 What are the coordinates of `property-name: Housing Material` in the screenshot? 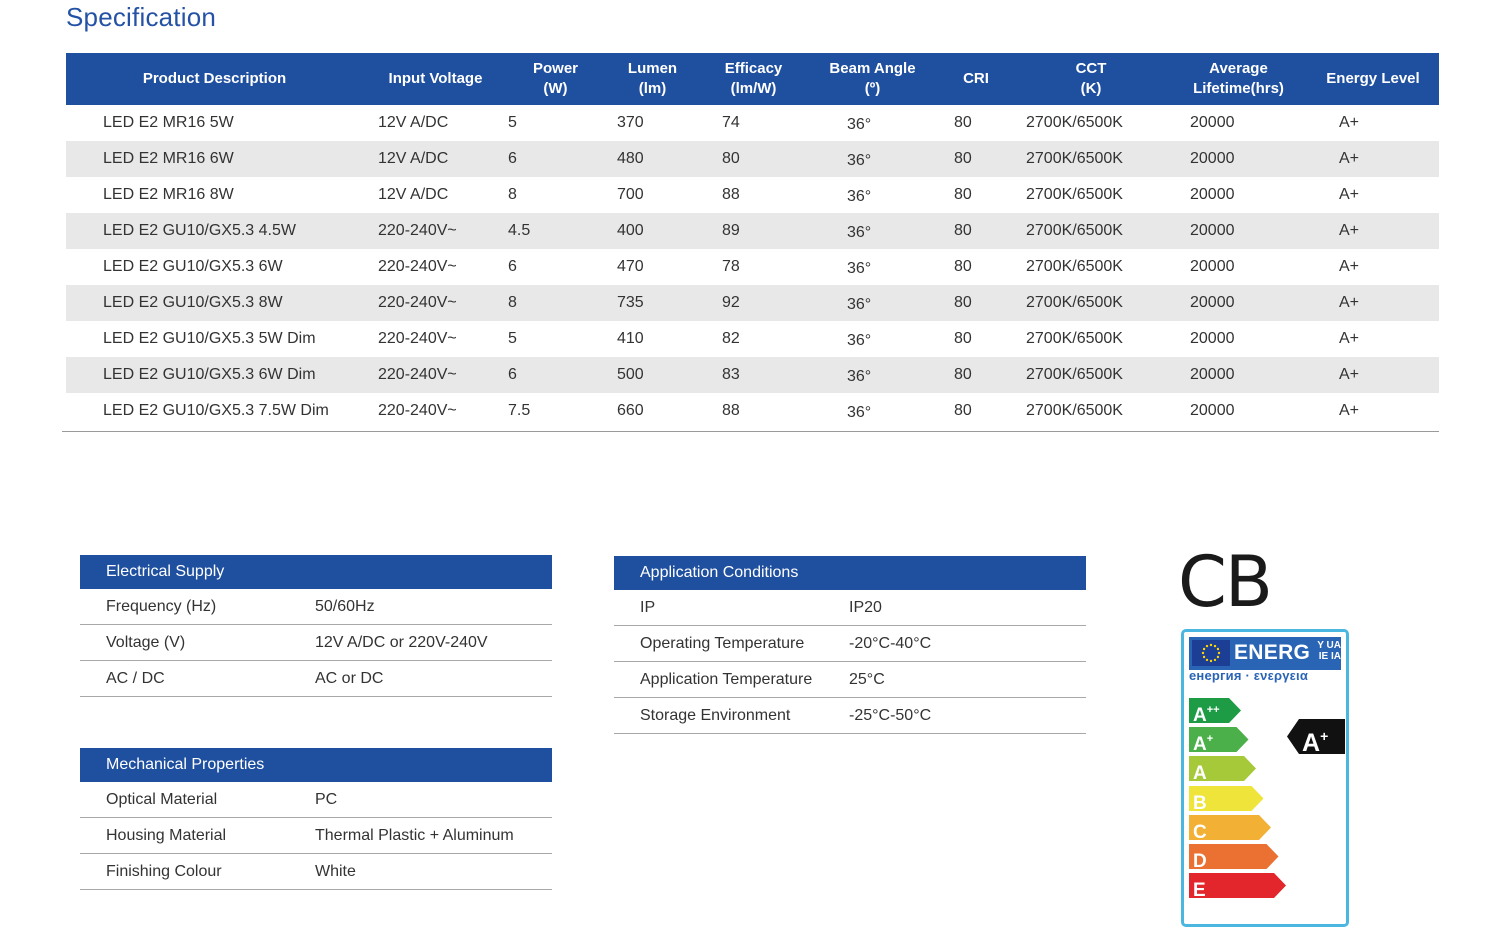 It's located at (166, 835).